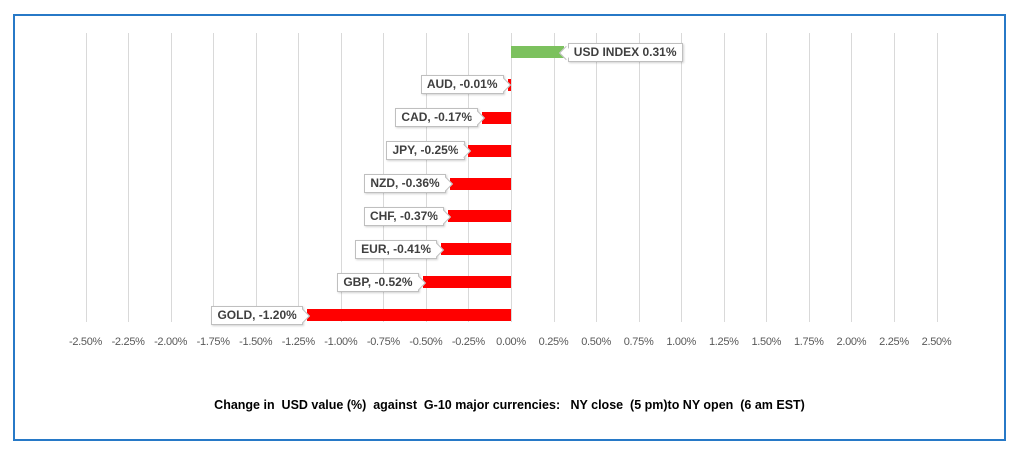  Describe the element at coordinates (476, 249) in the screenshot. I see `bar-eur` at that location.